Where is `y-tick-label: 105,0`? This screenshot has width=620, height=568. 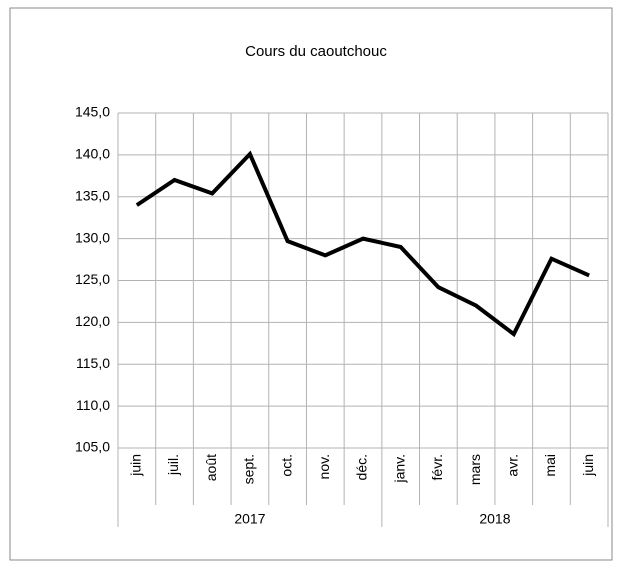 y-tick-label: 105,0 is located at coordinates (92, 447).